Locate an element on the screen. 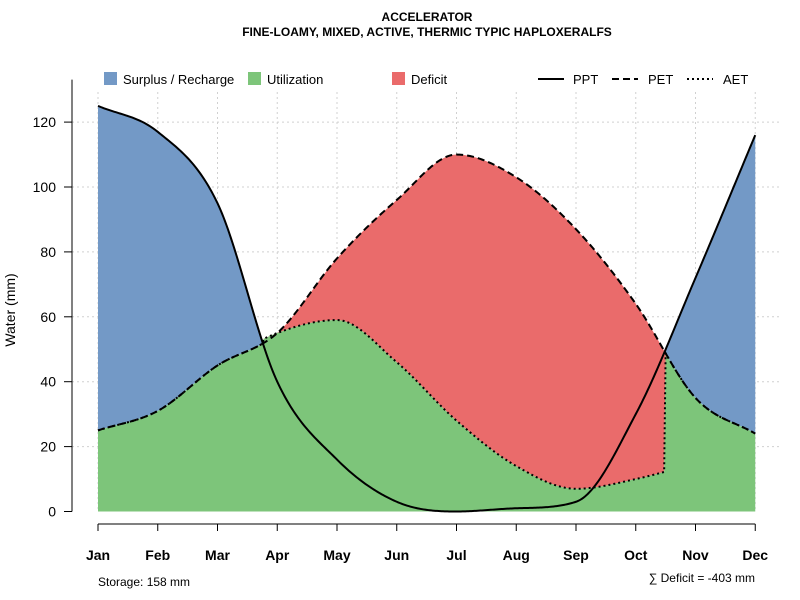 Image resolution: width=800 pixels, height=600 pixels. x-tick-label-jul: Jul is located at coordinates (456, 555).